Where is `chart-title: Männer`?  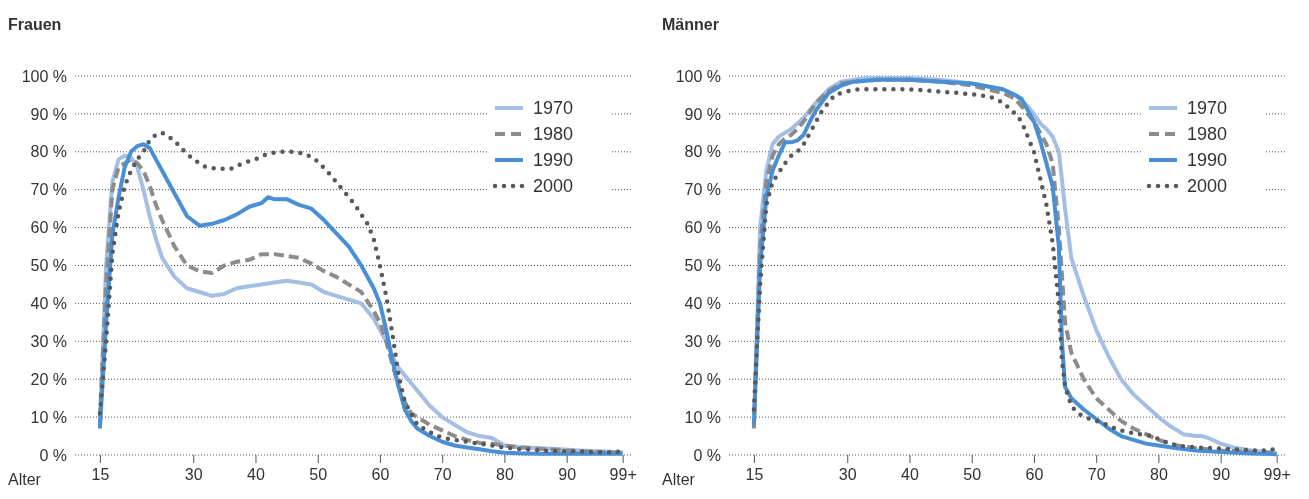 chart-title: Männer is located at coordinates (690, 24).